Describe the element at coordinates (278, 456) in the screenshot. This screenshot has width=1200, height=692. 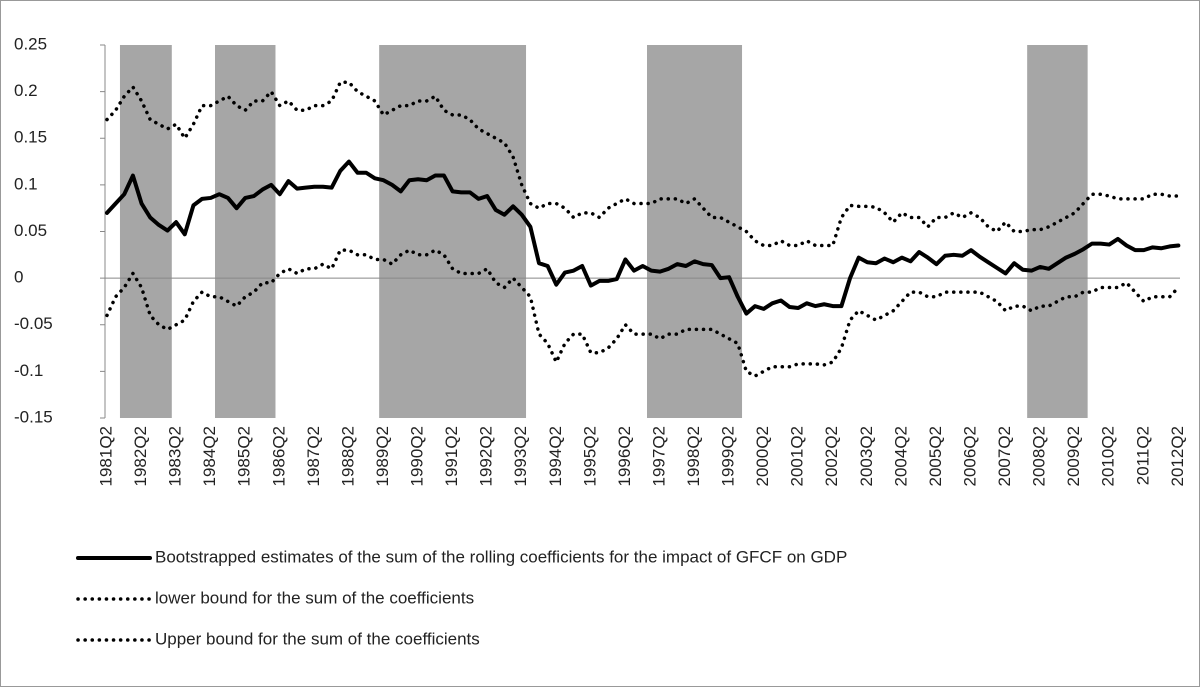
I see `x-tick-label: 1986Q2` at that location.